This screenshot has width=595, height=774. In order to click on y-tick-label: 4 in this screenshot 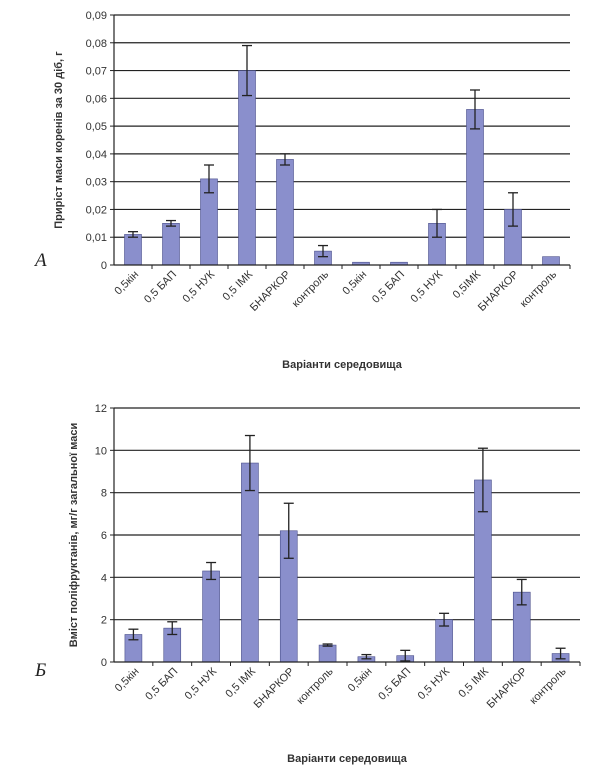, I will do `click(104, 578)`.